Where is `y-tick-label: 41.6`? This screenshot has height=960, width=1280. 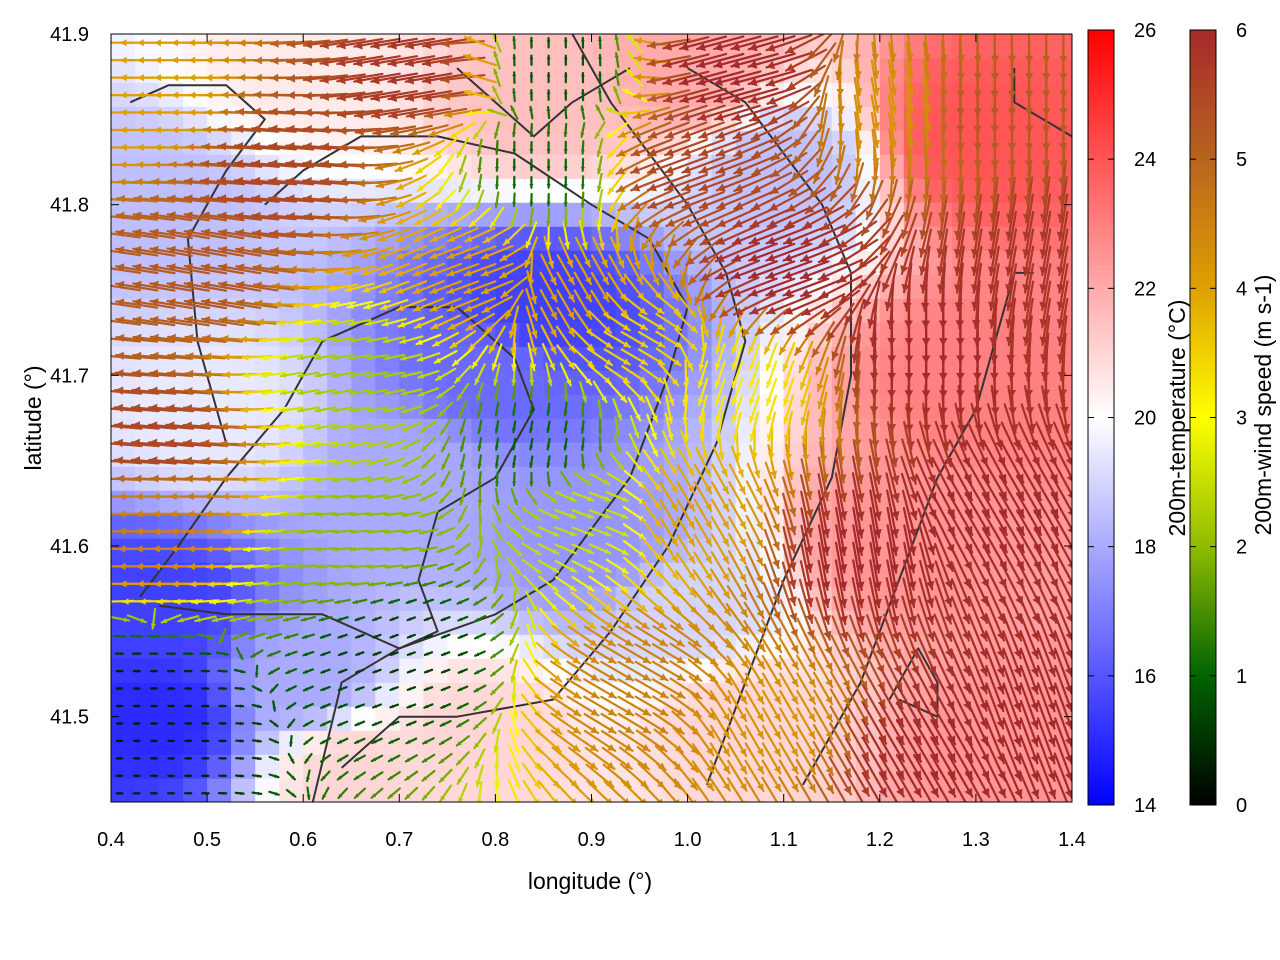
y-tick-label: 41.6 is located at coordinates (69, 547).